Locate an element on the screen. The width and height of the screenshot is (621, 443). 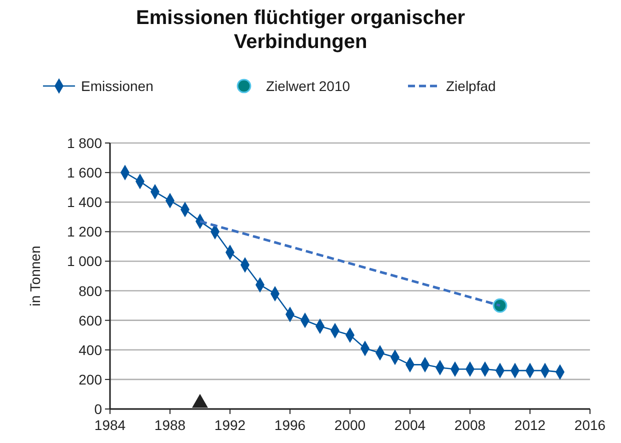
x-tick-label: 1992 is located at coordinates (230, 425).